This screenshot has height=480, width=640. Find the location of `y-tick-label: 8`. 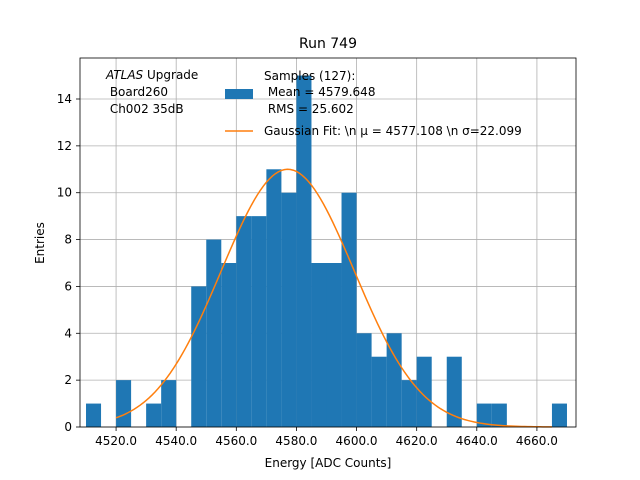

y-tick-label: 8 is located at coordinates (68, 240).